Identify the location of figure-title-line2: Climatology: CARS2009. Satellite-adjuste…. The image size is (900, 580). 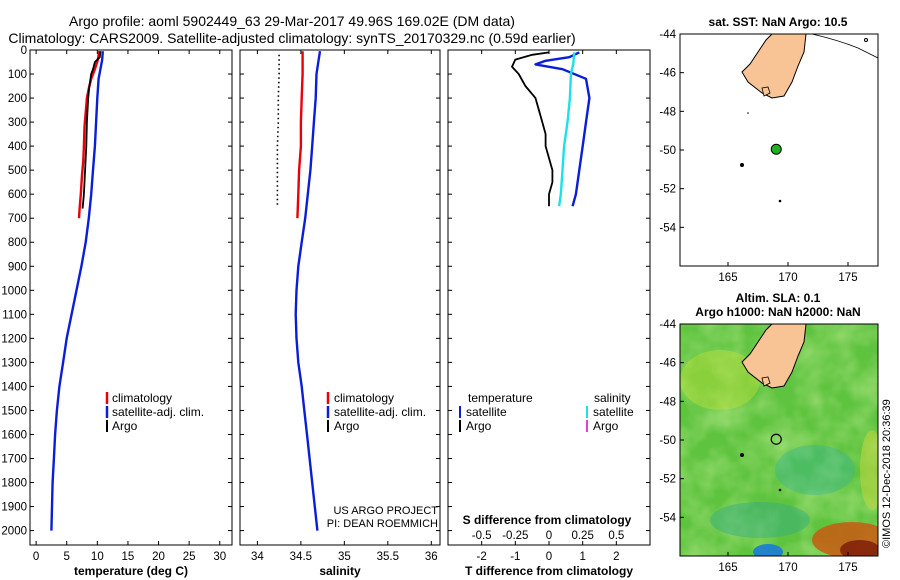
(291, 38).